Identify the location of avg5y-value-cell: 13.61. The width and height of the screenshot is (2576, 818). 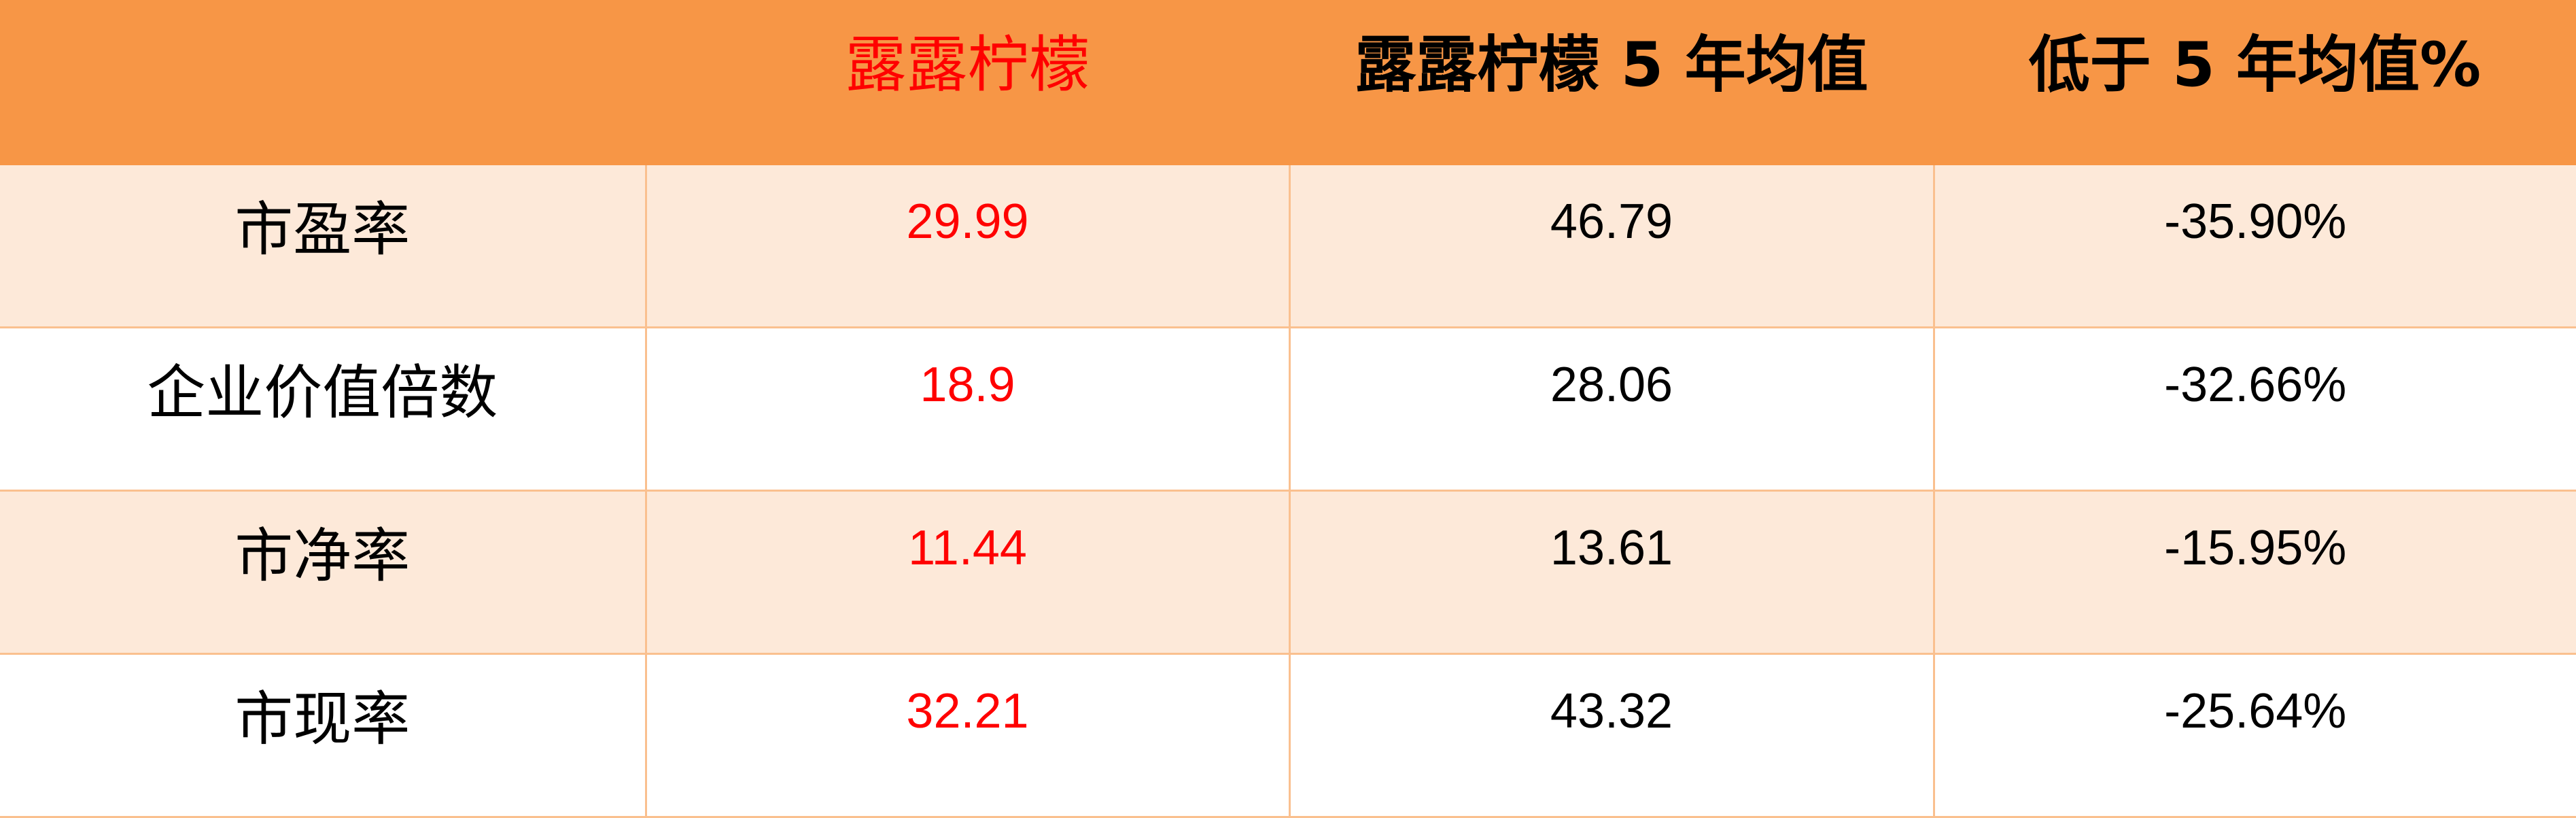
(1611, 572).